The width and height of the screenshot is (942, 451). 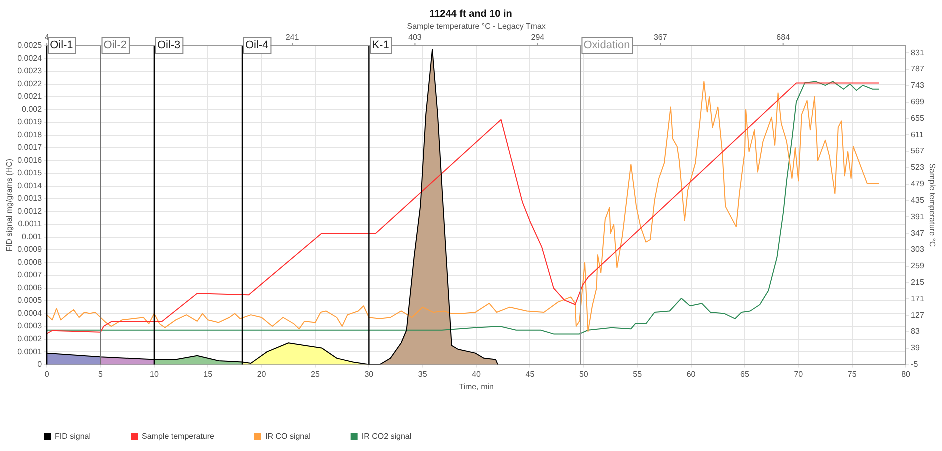 I want to click on x-tick-label: 45, so click(x=531, y=374).